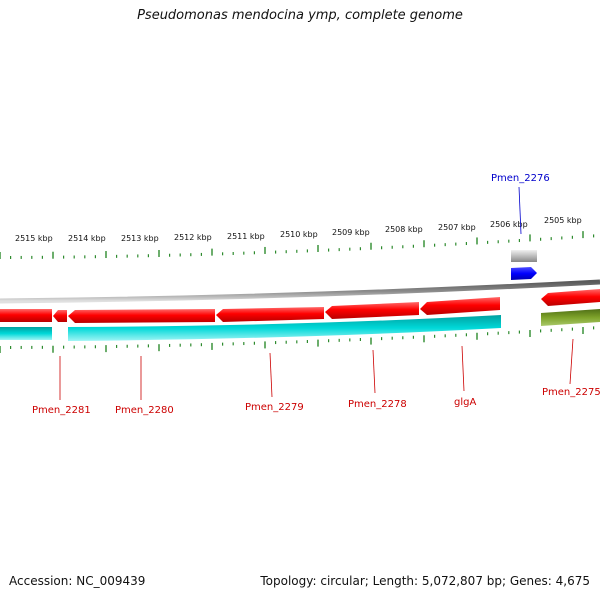 This screenshot has width=600, height=600. Describe the element at coordinates (77, 581) in the screenshot. I see `accession-text: Accession: NC_009439` at that location.